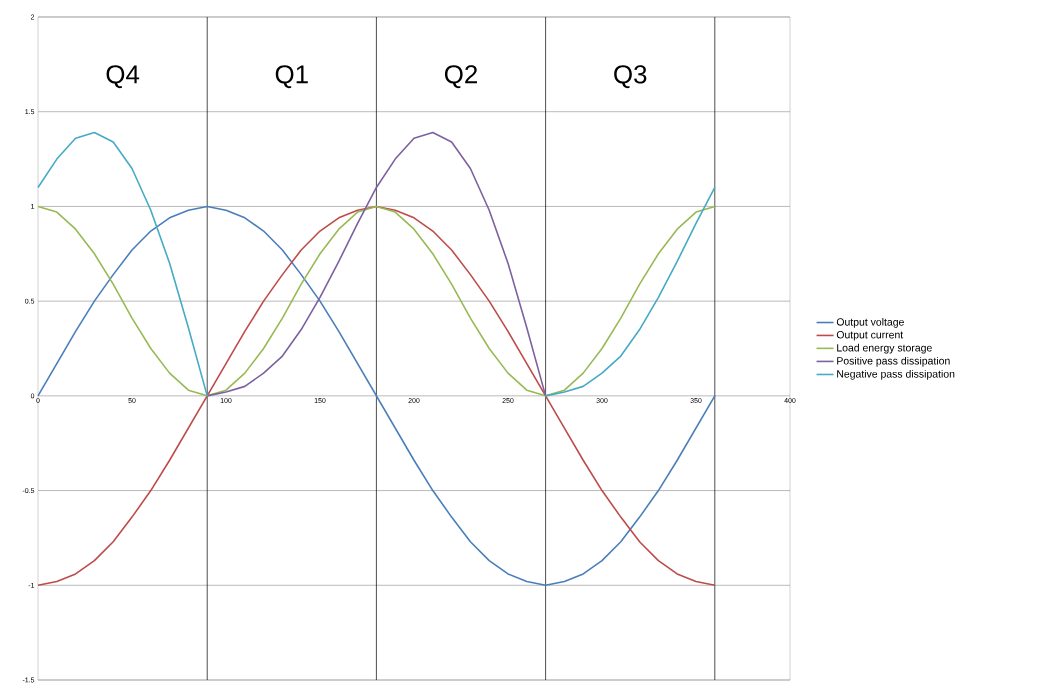  I want to click on legend-label: Negative pass dissipation, so click(896, 374).